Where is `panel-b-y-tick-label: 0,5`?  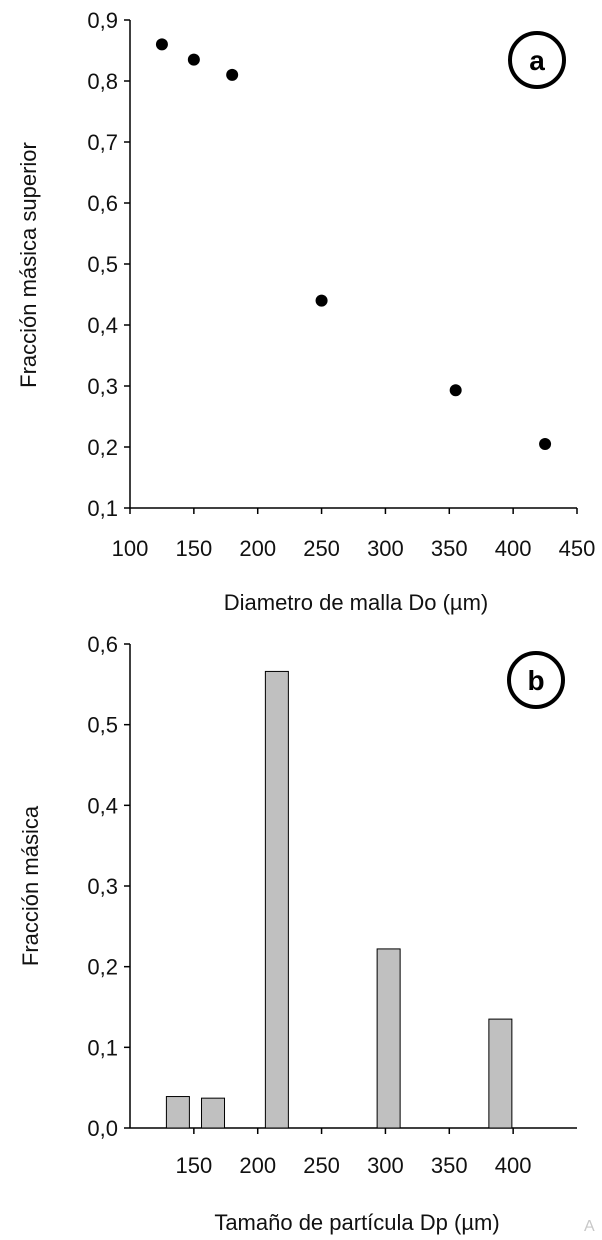 panel-b-y-tick-label: 0,5 is located at coordinates (102, 725).